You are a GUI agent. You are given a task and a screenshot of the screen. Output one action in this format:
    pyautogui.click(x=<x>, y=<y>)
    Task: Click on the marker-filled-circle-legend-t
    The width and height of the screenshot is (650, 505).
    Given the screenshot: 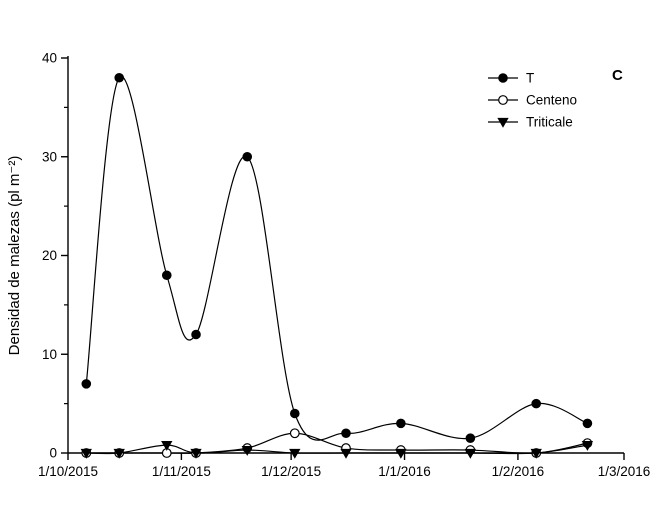 What is the action you would take?
    pyautogui.click(x=503, y=78)
    